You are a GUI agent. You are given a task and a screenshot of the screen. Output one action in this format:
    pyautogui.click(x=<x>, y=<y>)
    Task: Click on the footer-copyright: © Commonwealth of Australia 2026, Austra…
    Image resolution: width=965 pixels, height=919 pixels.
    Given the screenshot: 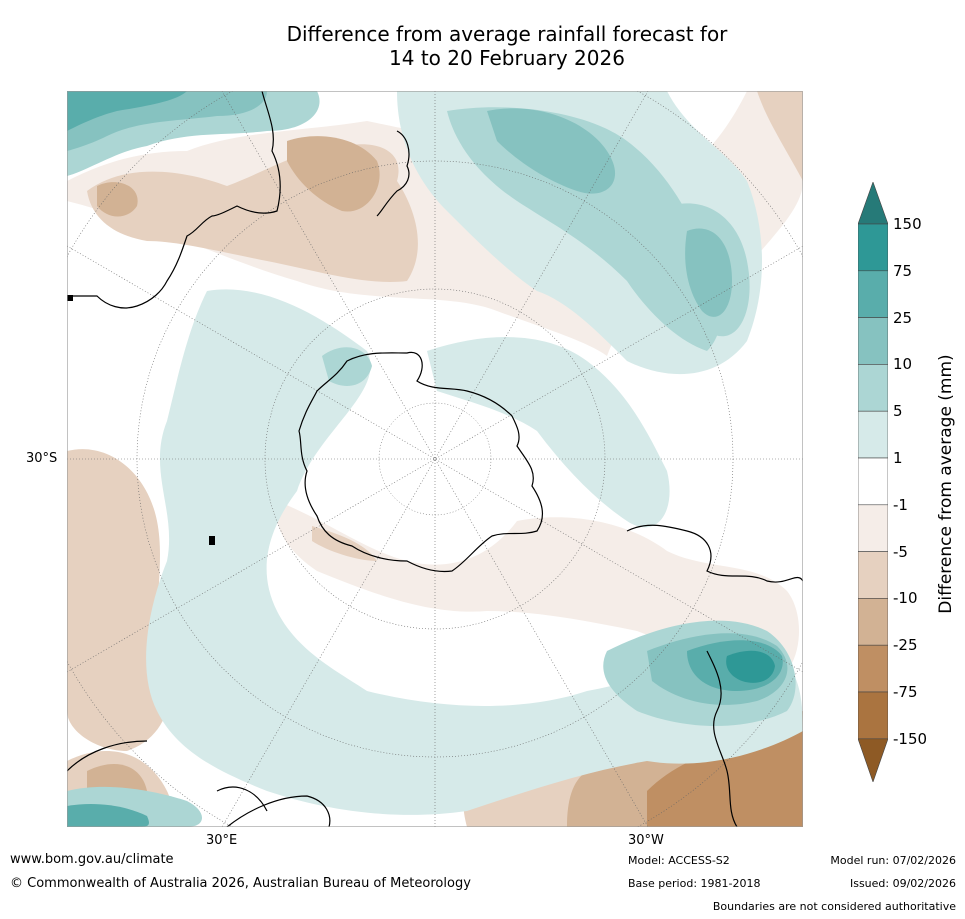 What is the action you would take?
    pyautogui.click(x=240, y=883)
    